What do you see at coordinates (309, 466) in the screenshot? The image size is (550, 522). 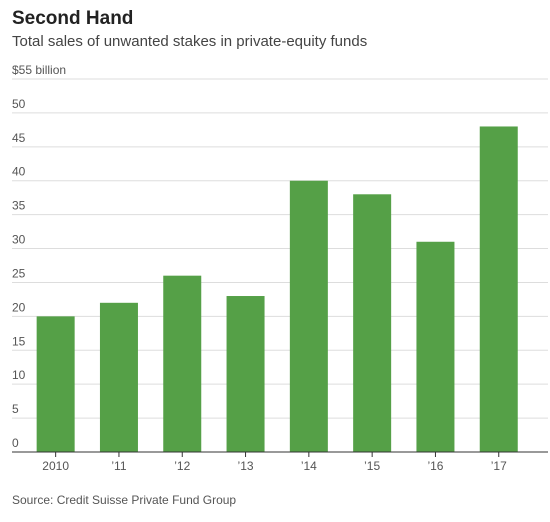 I see `x-tick-label: ’14` at bounding box center [309, 466].